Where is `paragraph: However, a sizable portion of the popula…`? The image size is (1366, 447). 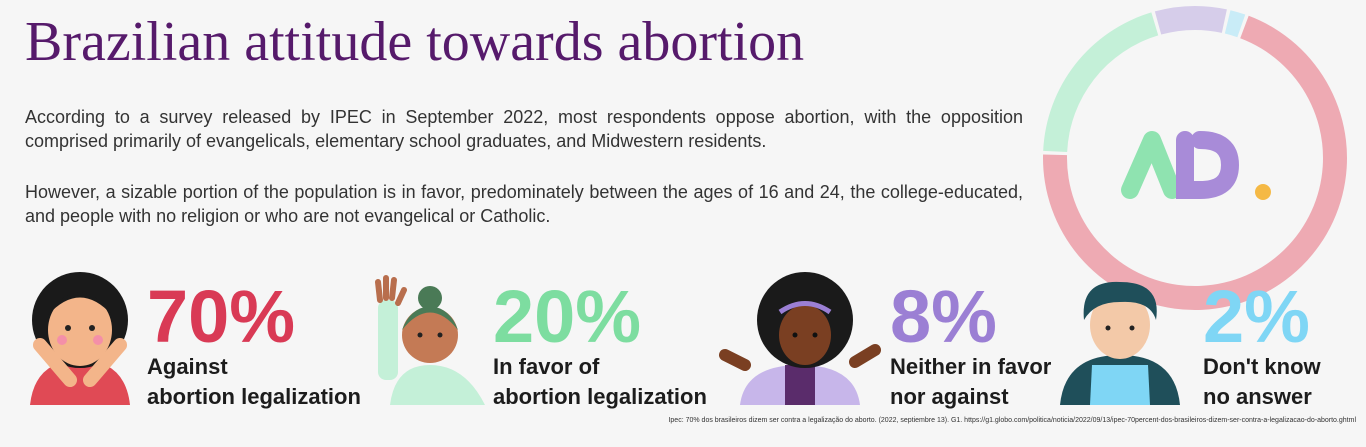 paragraph: However, a sizable portion of the popula… is located at coordinates (524, 204).